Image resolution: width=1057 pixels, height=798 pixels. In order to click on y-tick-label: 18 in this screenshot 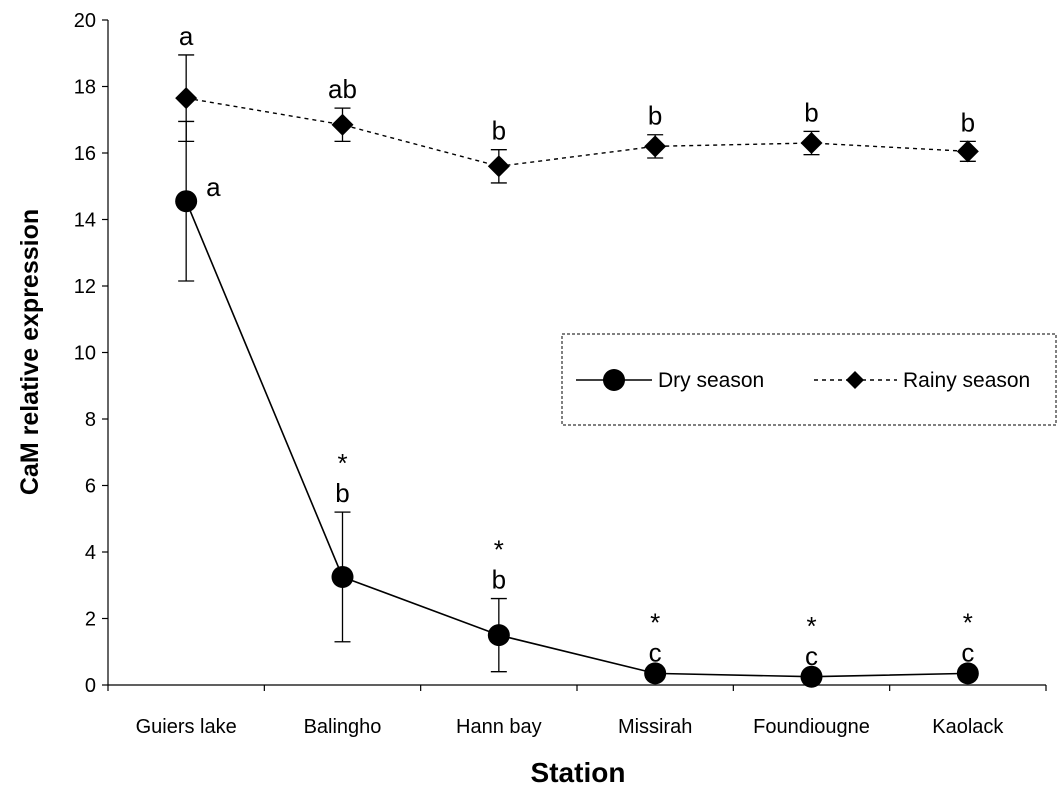, I will do `click(85, 88)`.